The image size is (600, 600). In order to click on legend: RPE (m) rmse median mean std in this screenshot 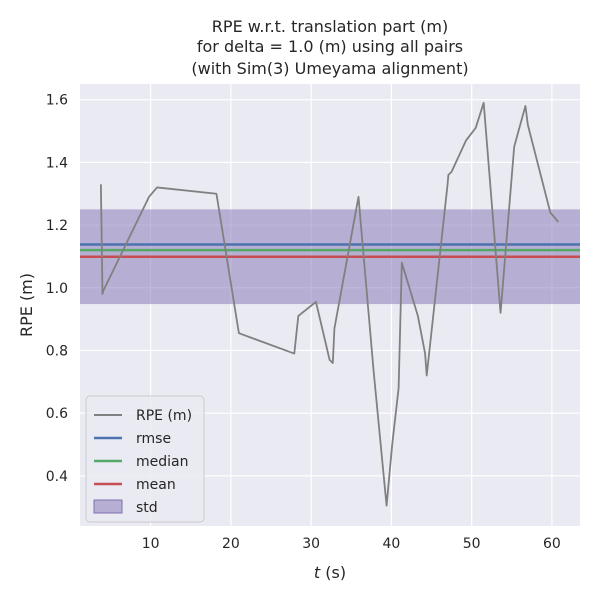, I will do `click(145, 459)`.